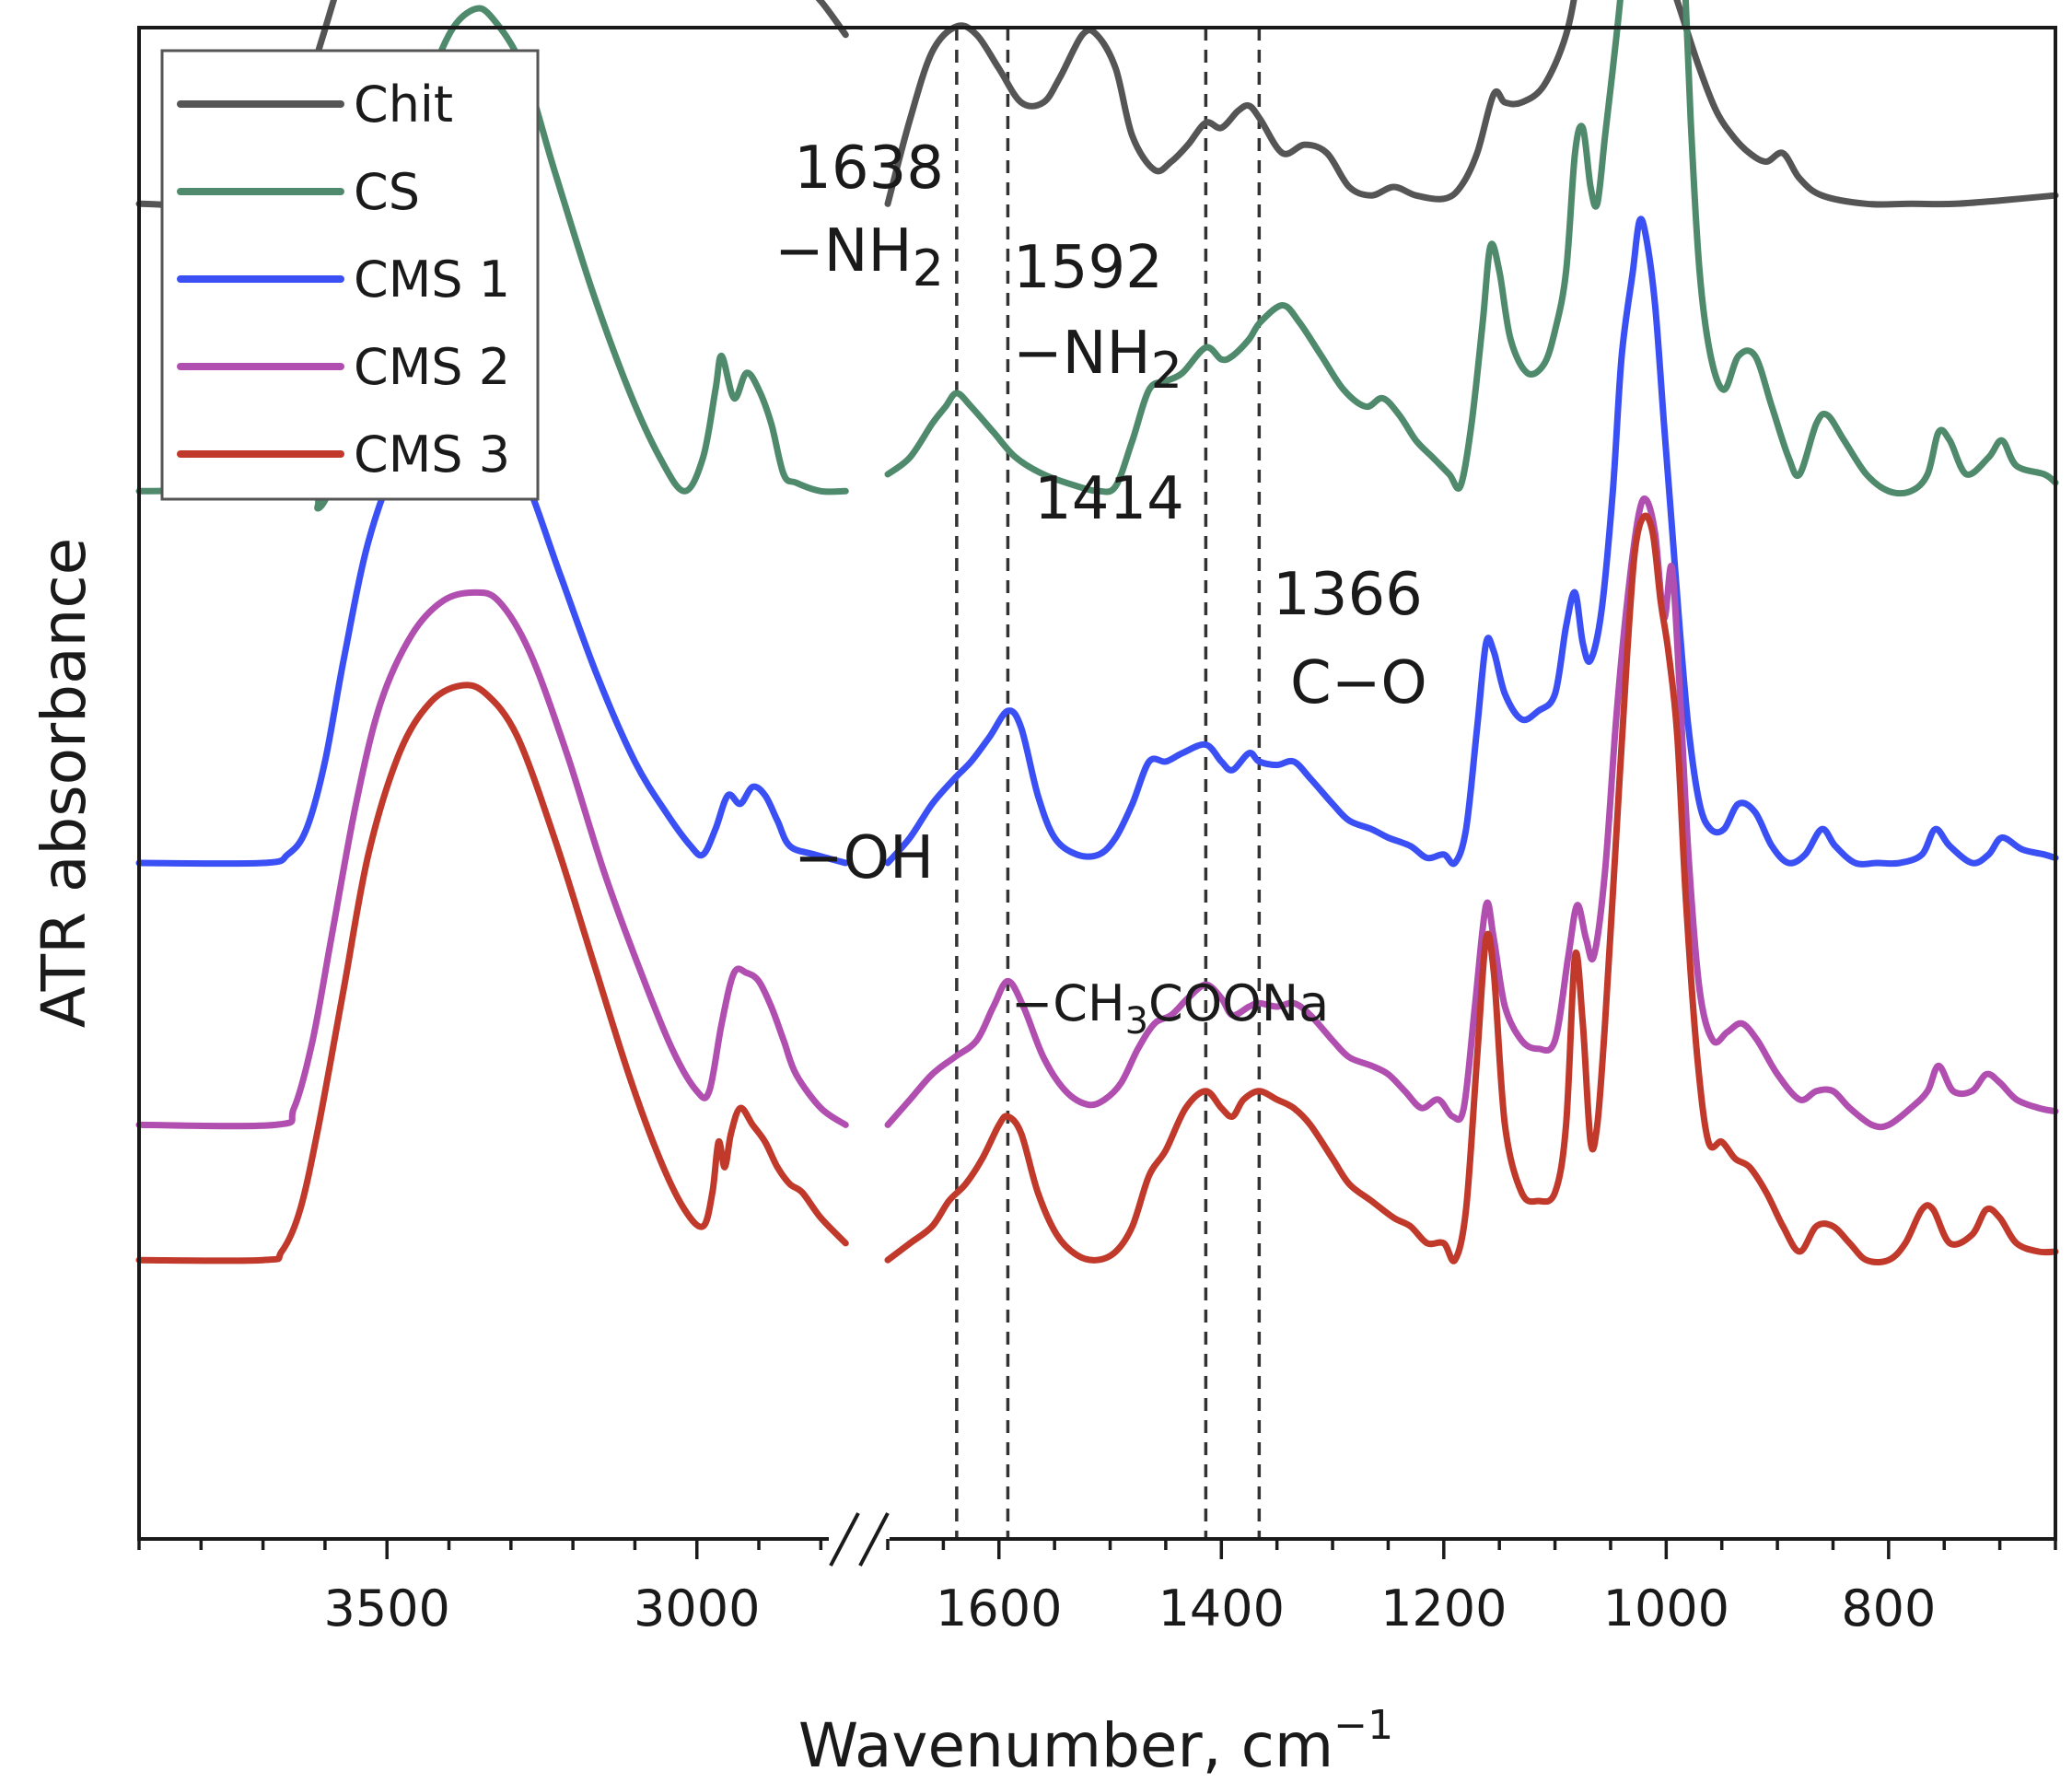  What do you see at coordinates (1889, 1608) in the screenshot?
I see `tick-label-800: 800` at bounding box center [1889, 1608].